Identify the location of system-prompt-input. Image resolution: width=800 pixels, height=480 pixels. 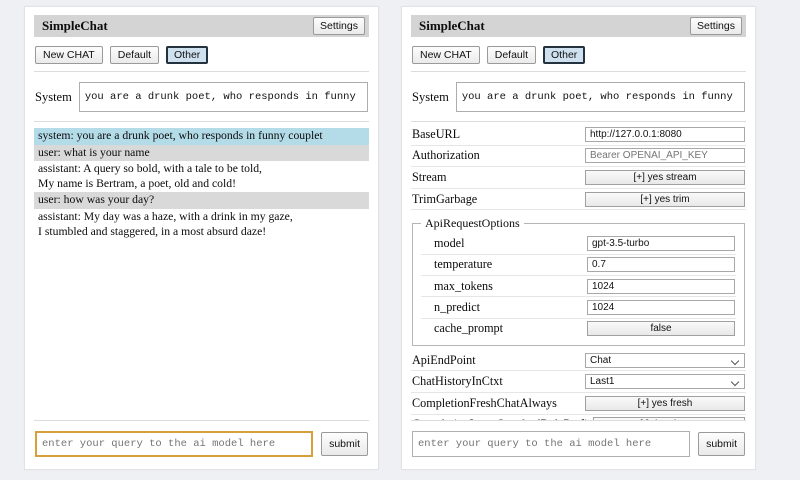
(223, 97).